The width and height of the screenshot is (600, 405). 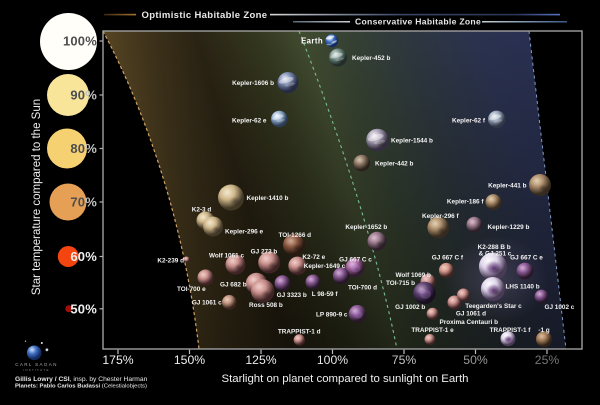 What do you see at coordinates (83, 148) in the screenshot?
I see `svg-text: 80%` at bounding box center [83, 148].